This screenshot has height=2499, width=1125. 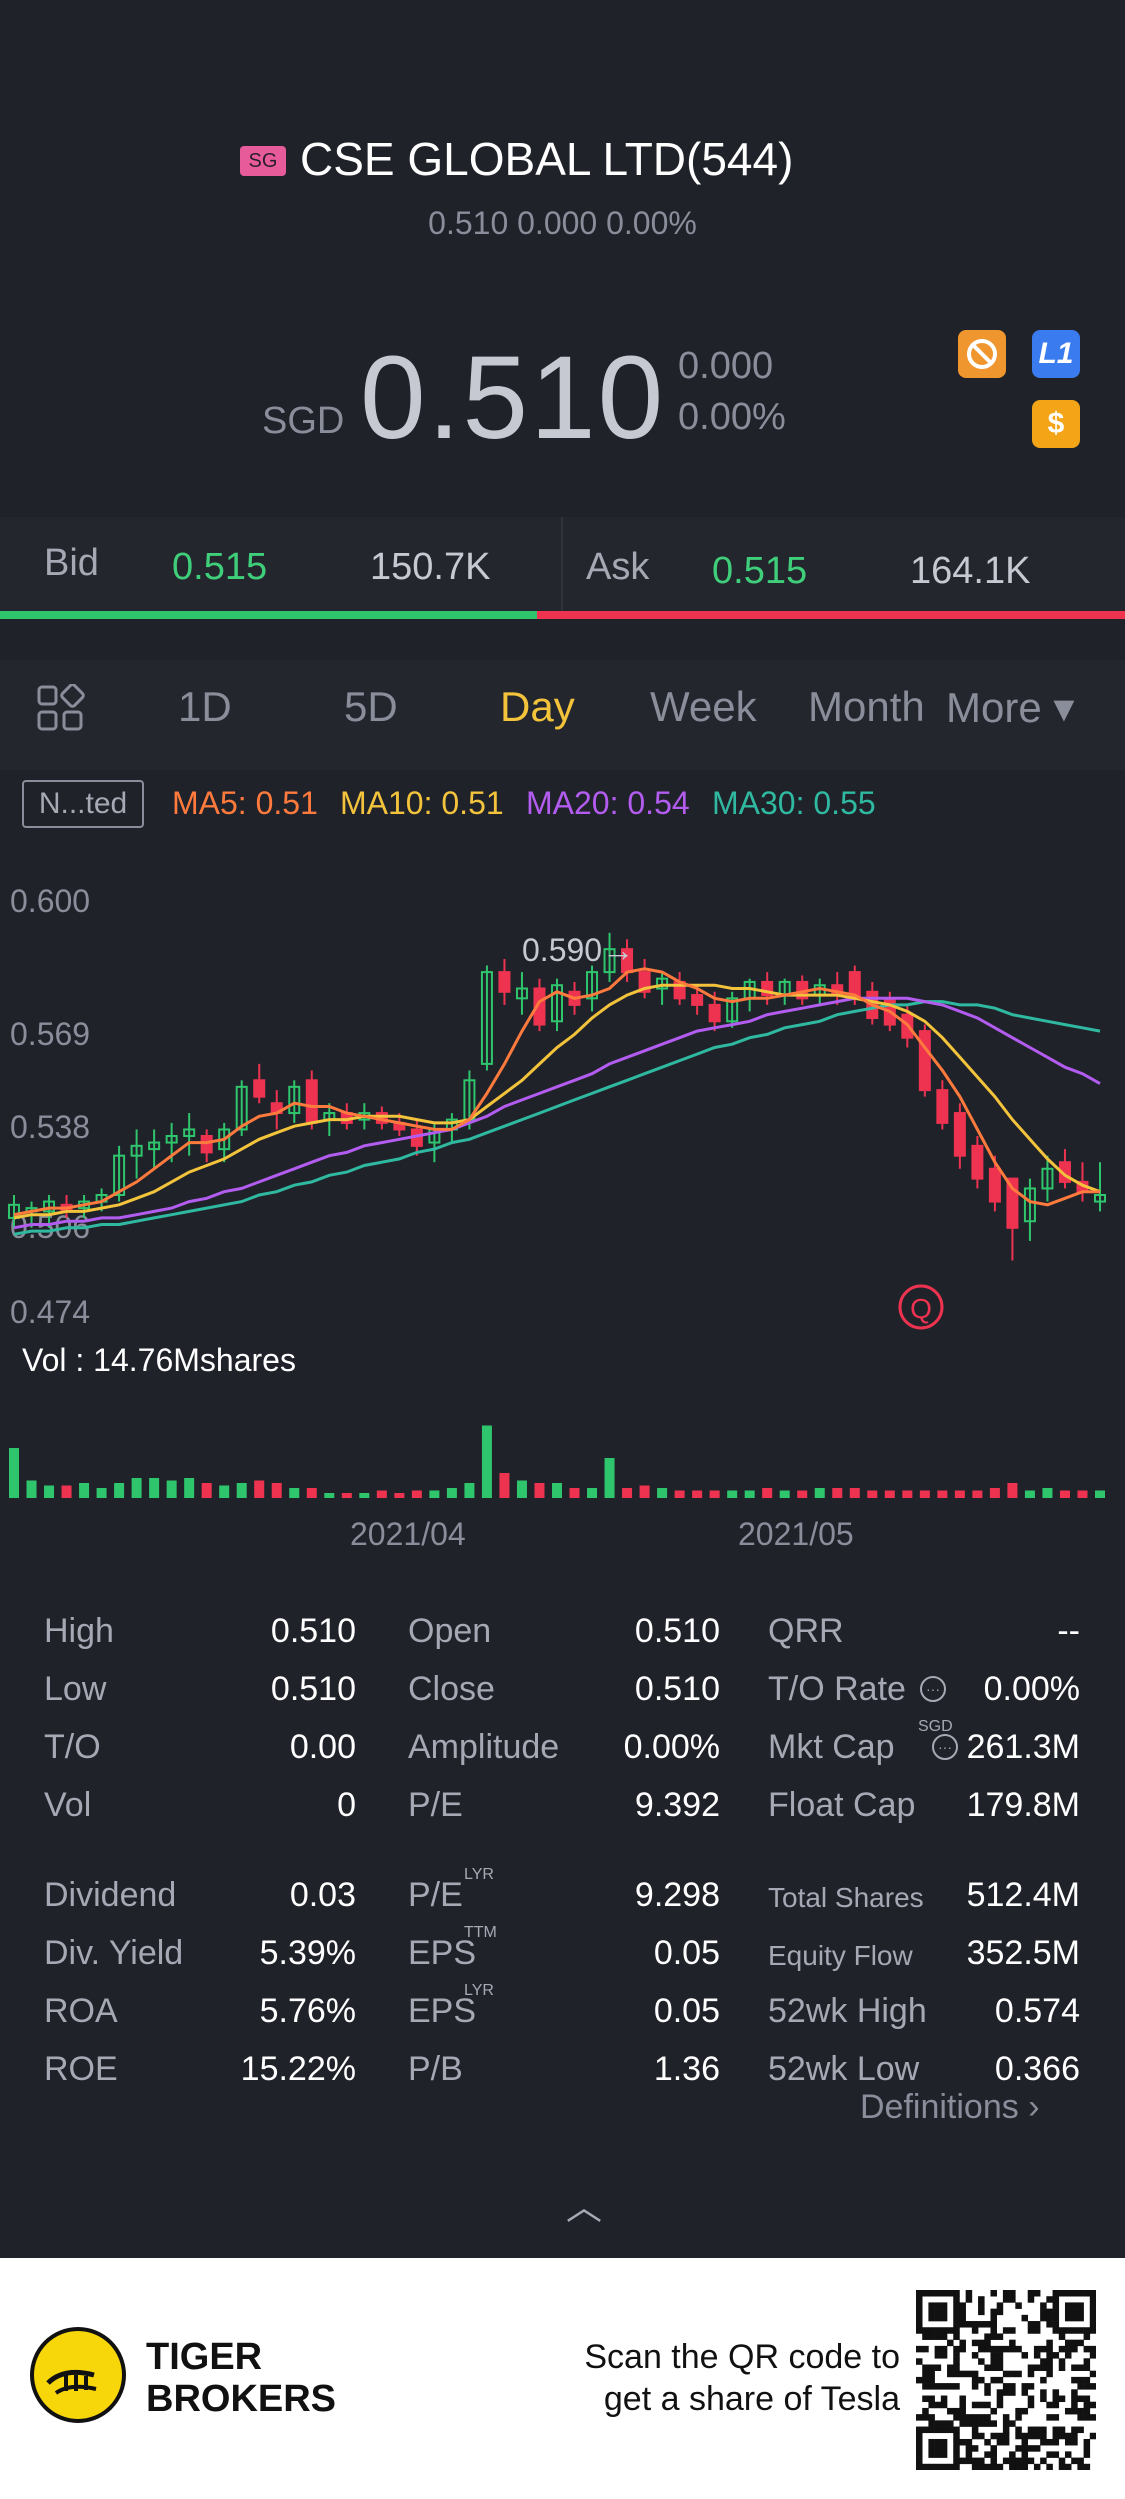 I want to click on qr-code-icon, so click(x=1006, y=2380).